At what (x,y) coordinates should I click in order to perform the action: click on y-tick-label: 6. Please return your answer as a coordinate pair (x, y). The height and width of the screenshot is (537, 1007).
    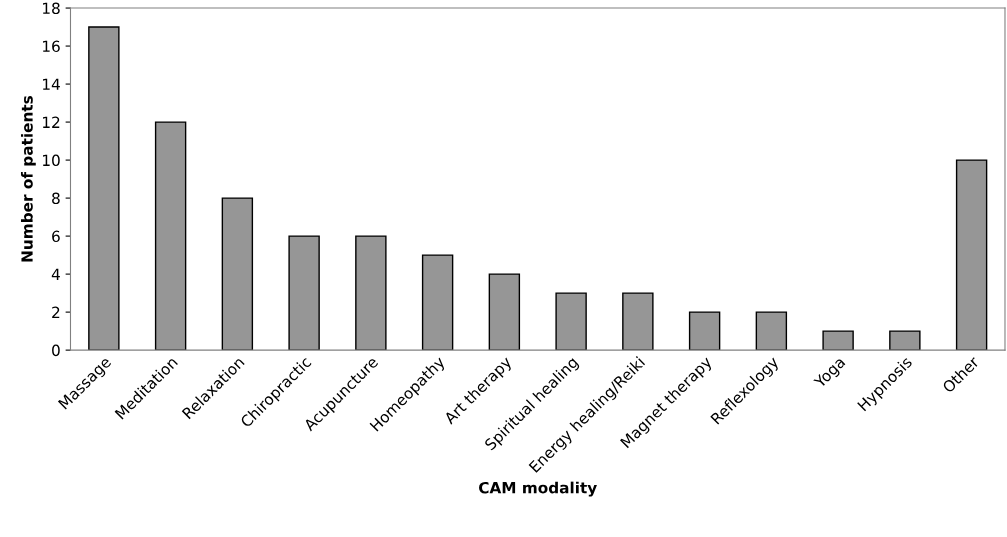
    Looking at the image, I should click on (56, 236).